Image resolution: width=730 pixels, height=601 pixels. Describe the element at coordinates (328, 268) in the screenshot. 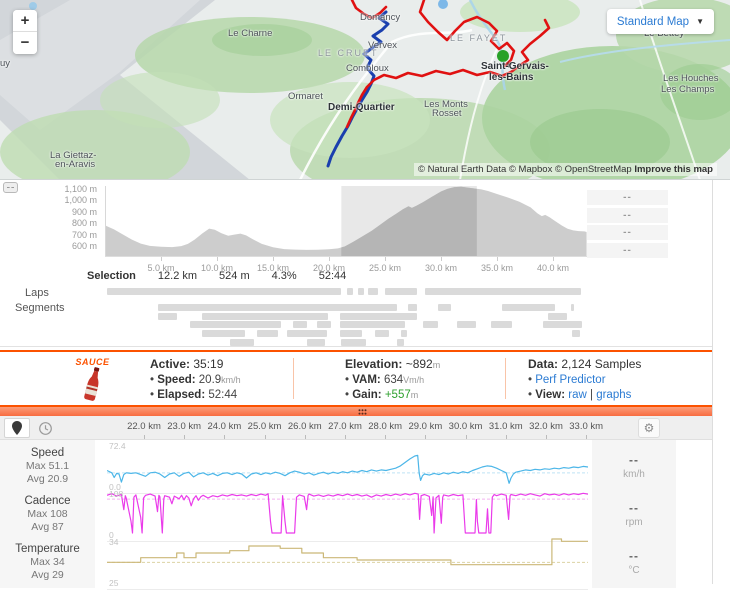

I see `elevation-x-tick-label: 20.0 km` at that location.